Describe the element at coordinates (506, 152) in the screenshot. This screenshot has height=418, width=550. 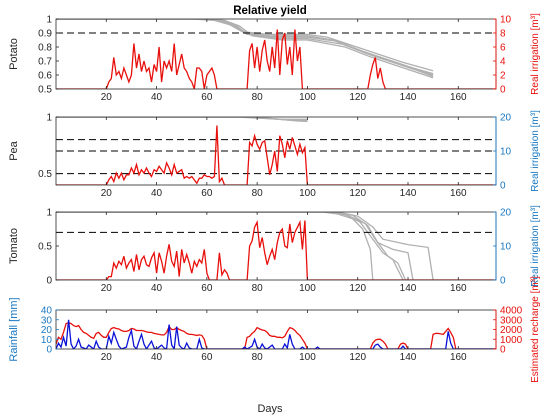
I see `pea-y2-tick-label: 10` at that location.